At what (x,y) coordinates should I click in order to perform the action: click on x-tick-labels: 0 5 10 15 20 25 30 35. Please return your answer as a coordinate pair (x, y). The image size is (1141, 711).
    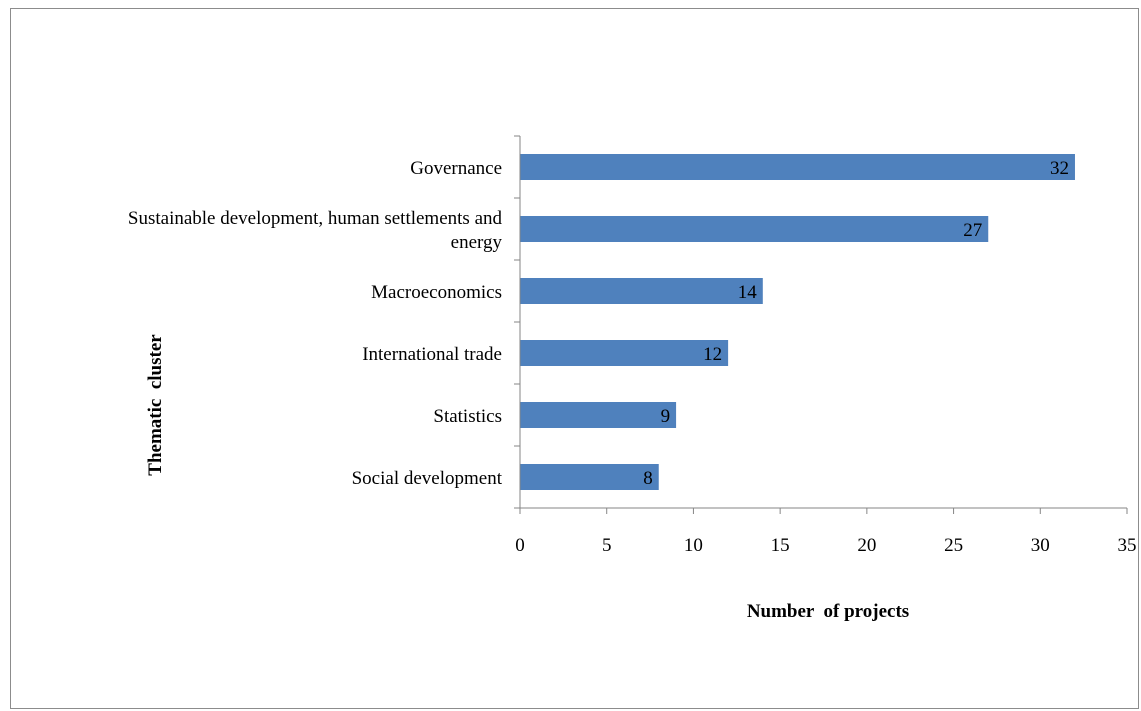
    Looking at the image, I should click on (825, 545).